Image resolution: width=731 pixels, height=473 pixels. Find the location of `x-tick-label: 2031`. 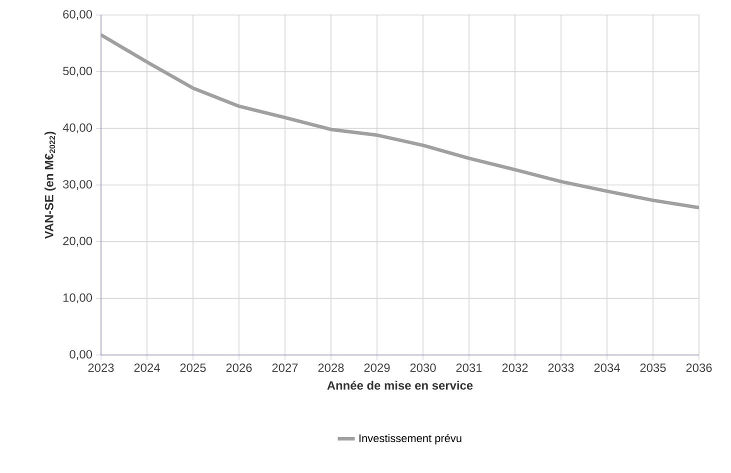

x-tick-label: 2031 is located at coordinates (469, 368).